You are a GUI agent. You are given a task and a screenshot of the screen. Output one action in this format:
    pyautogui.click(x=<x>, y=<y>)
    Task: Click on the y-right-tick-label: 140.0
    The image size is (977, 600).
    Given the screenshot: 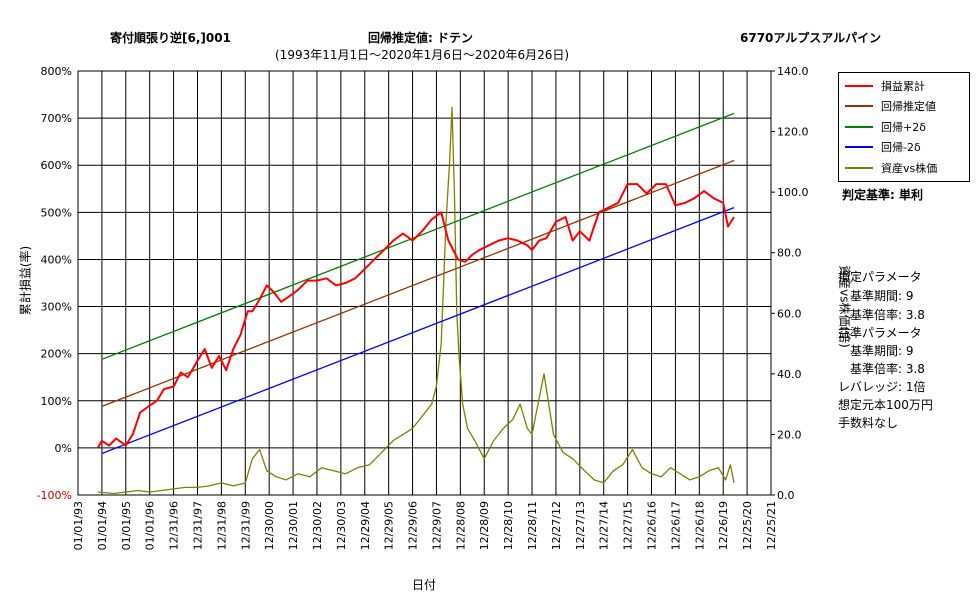 What is the action you would take?
    pyautogui.click(x=793, y=71)
    